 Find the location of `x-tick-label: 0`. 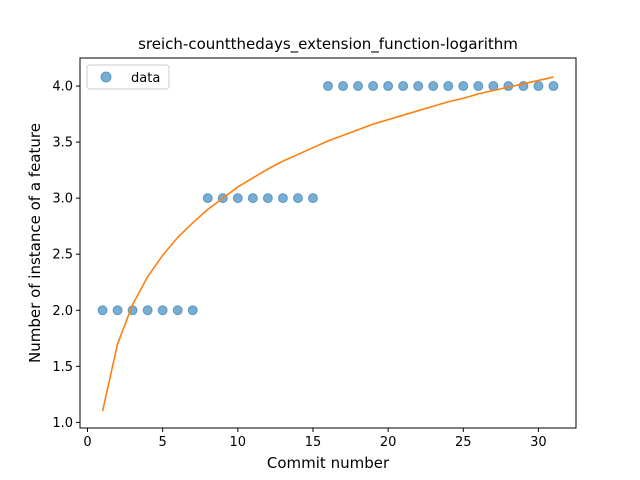

x-tick-label: 0 is located at coordinates (87, 442).